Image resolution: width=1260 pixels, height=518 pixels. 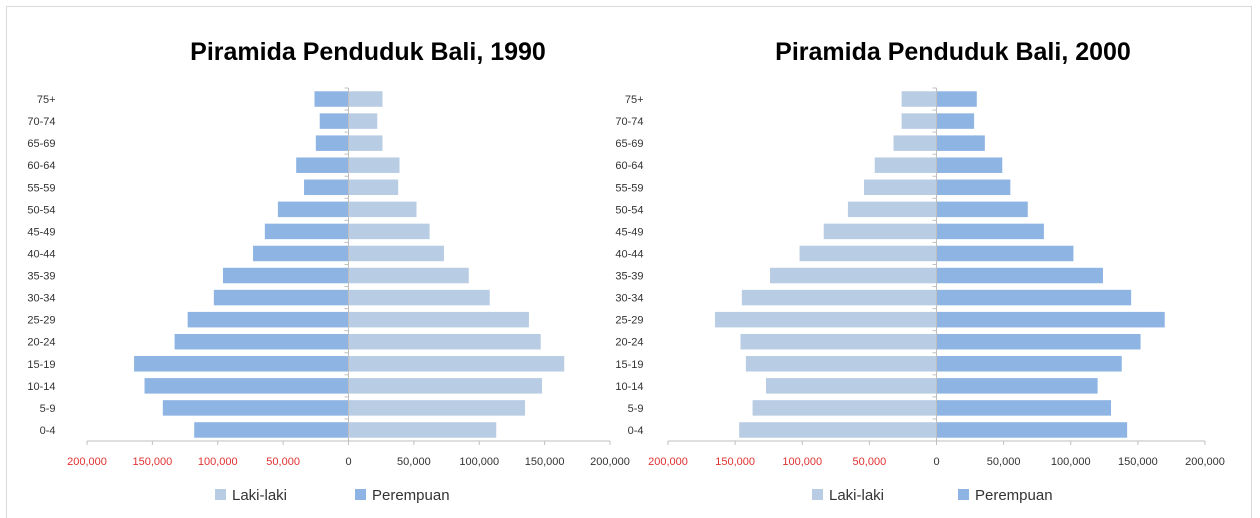 What do you see at coordinates (629, 210) in the screenshot?
I see `chart-2000-y-tick-label: 50-54` at bounding box center [629, 210].